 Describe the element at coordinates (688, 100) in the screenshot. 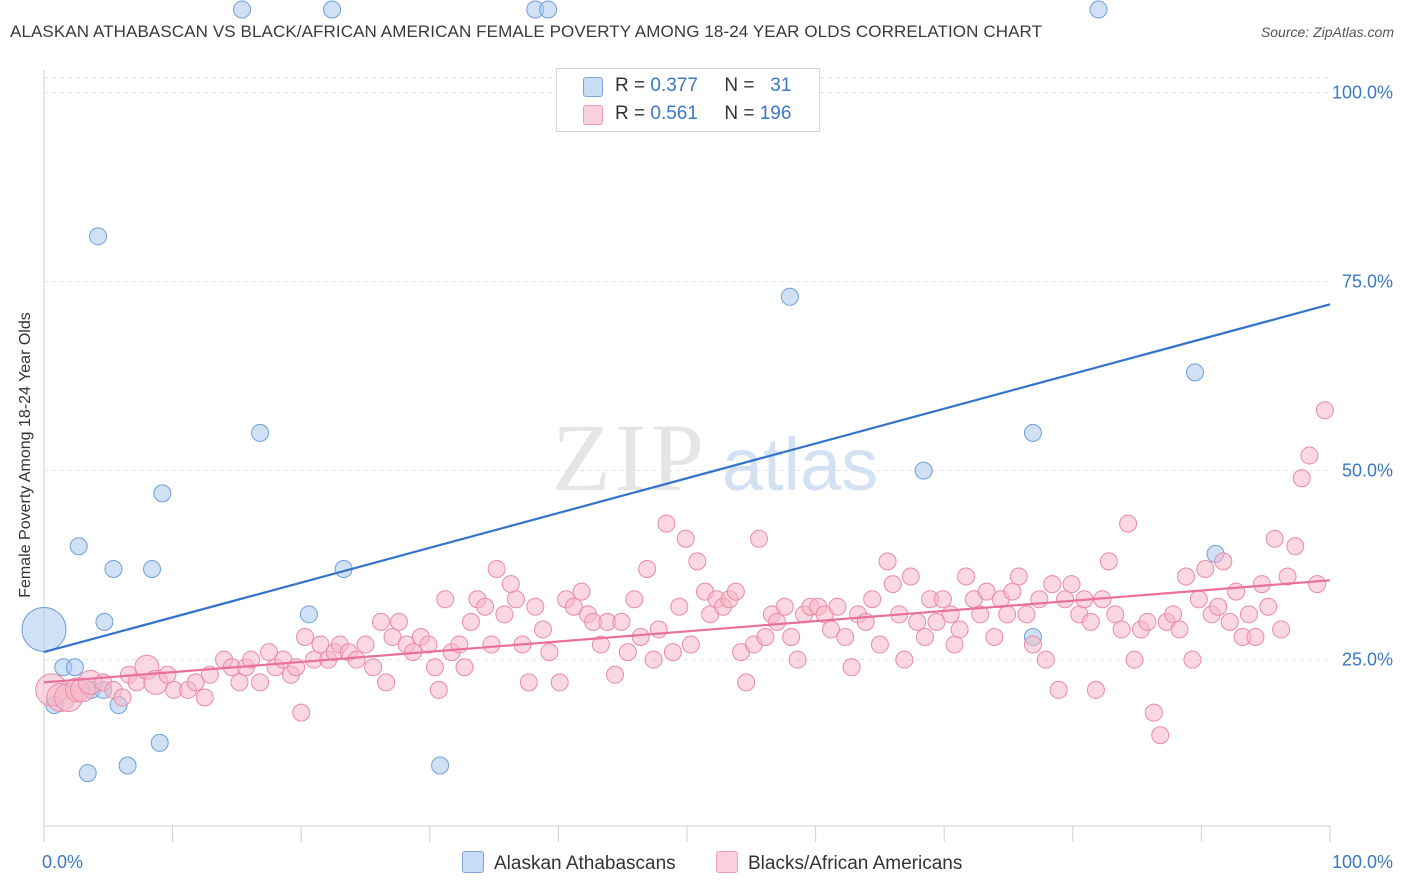

I see `stats-legend: R = 0.377 N = 31 R = 0.561 N = 196` at that location.